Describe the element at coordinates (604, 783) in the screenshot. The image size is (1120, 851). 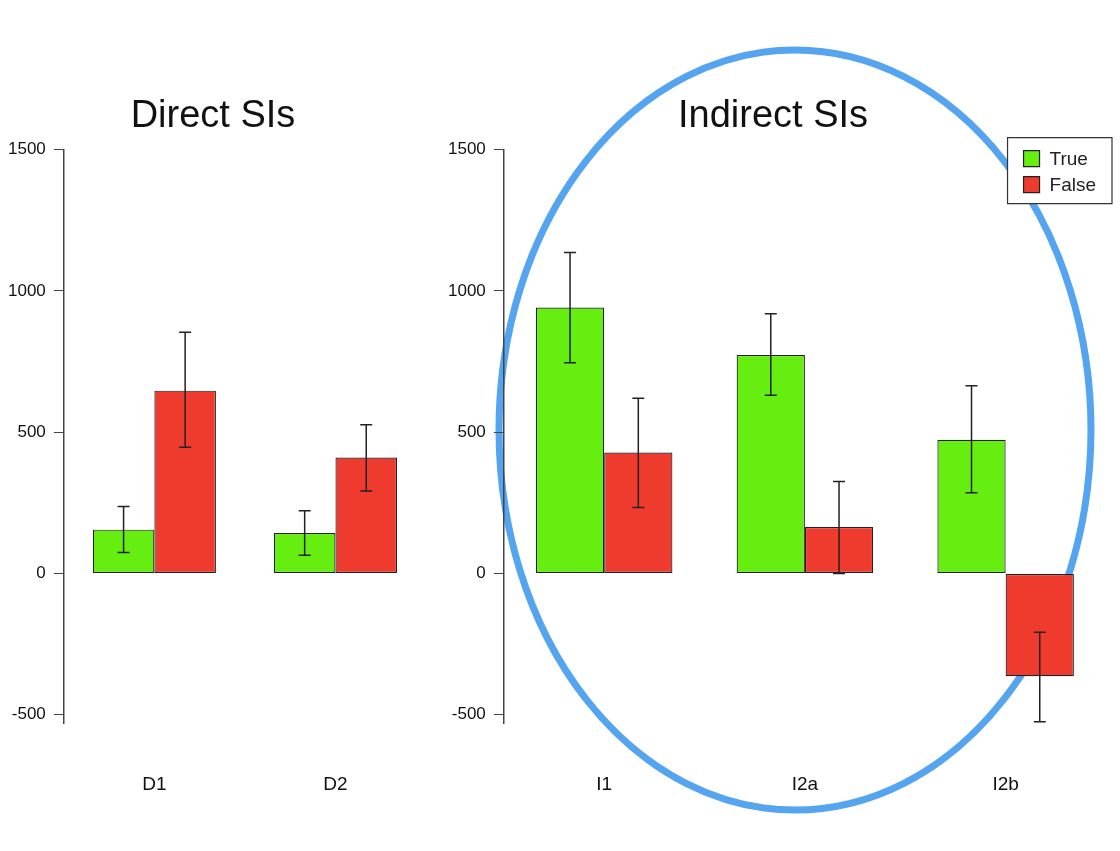
I see `x-tick-label: I1` at that location.